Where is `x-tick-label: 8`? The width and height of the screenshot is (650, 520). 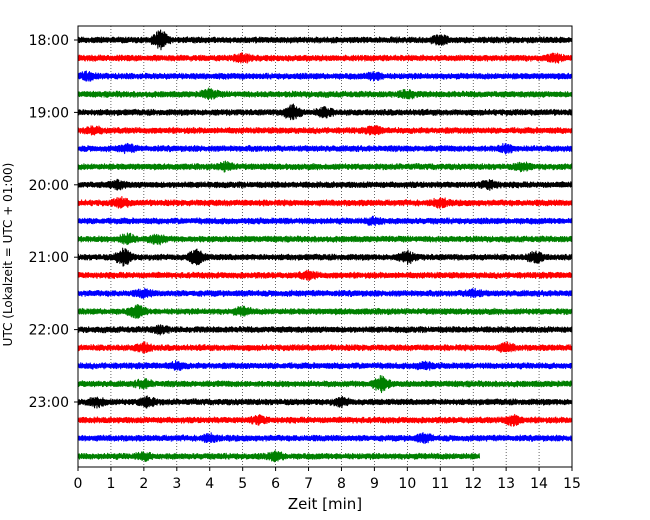
x-tick-label: 8 is located at coordinates (341, 484).